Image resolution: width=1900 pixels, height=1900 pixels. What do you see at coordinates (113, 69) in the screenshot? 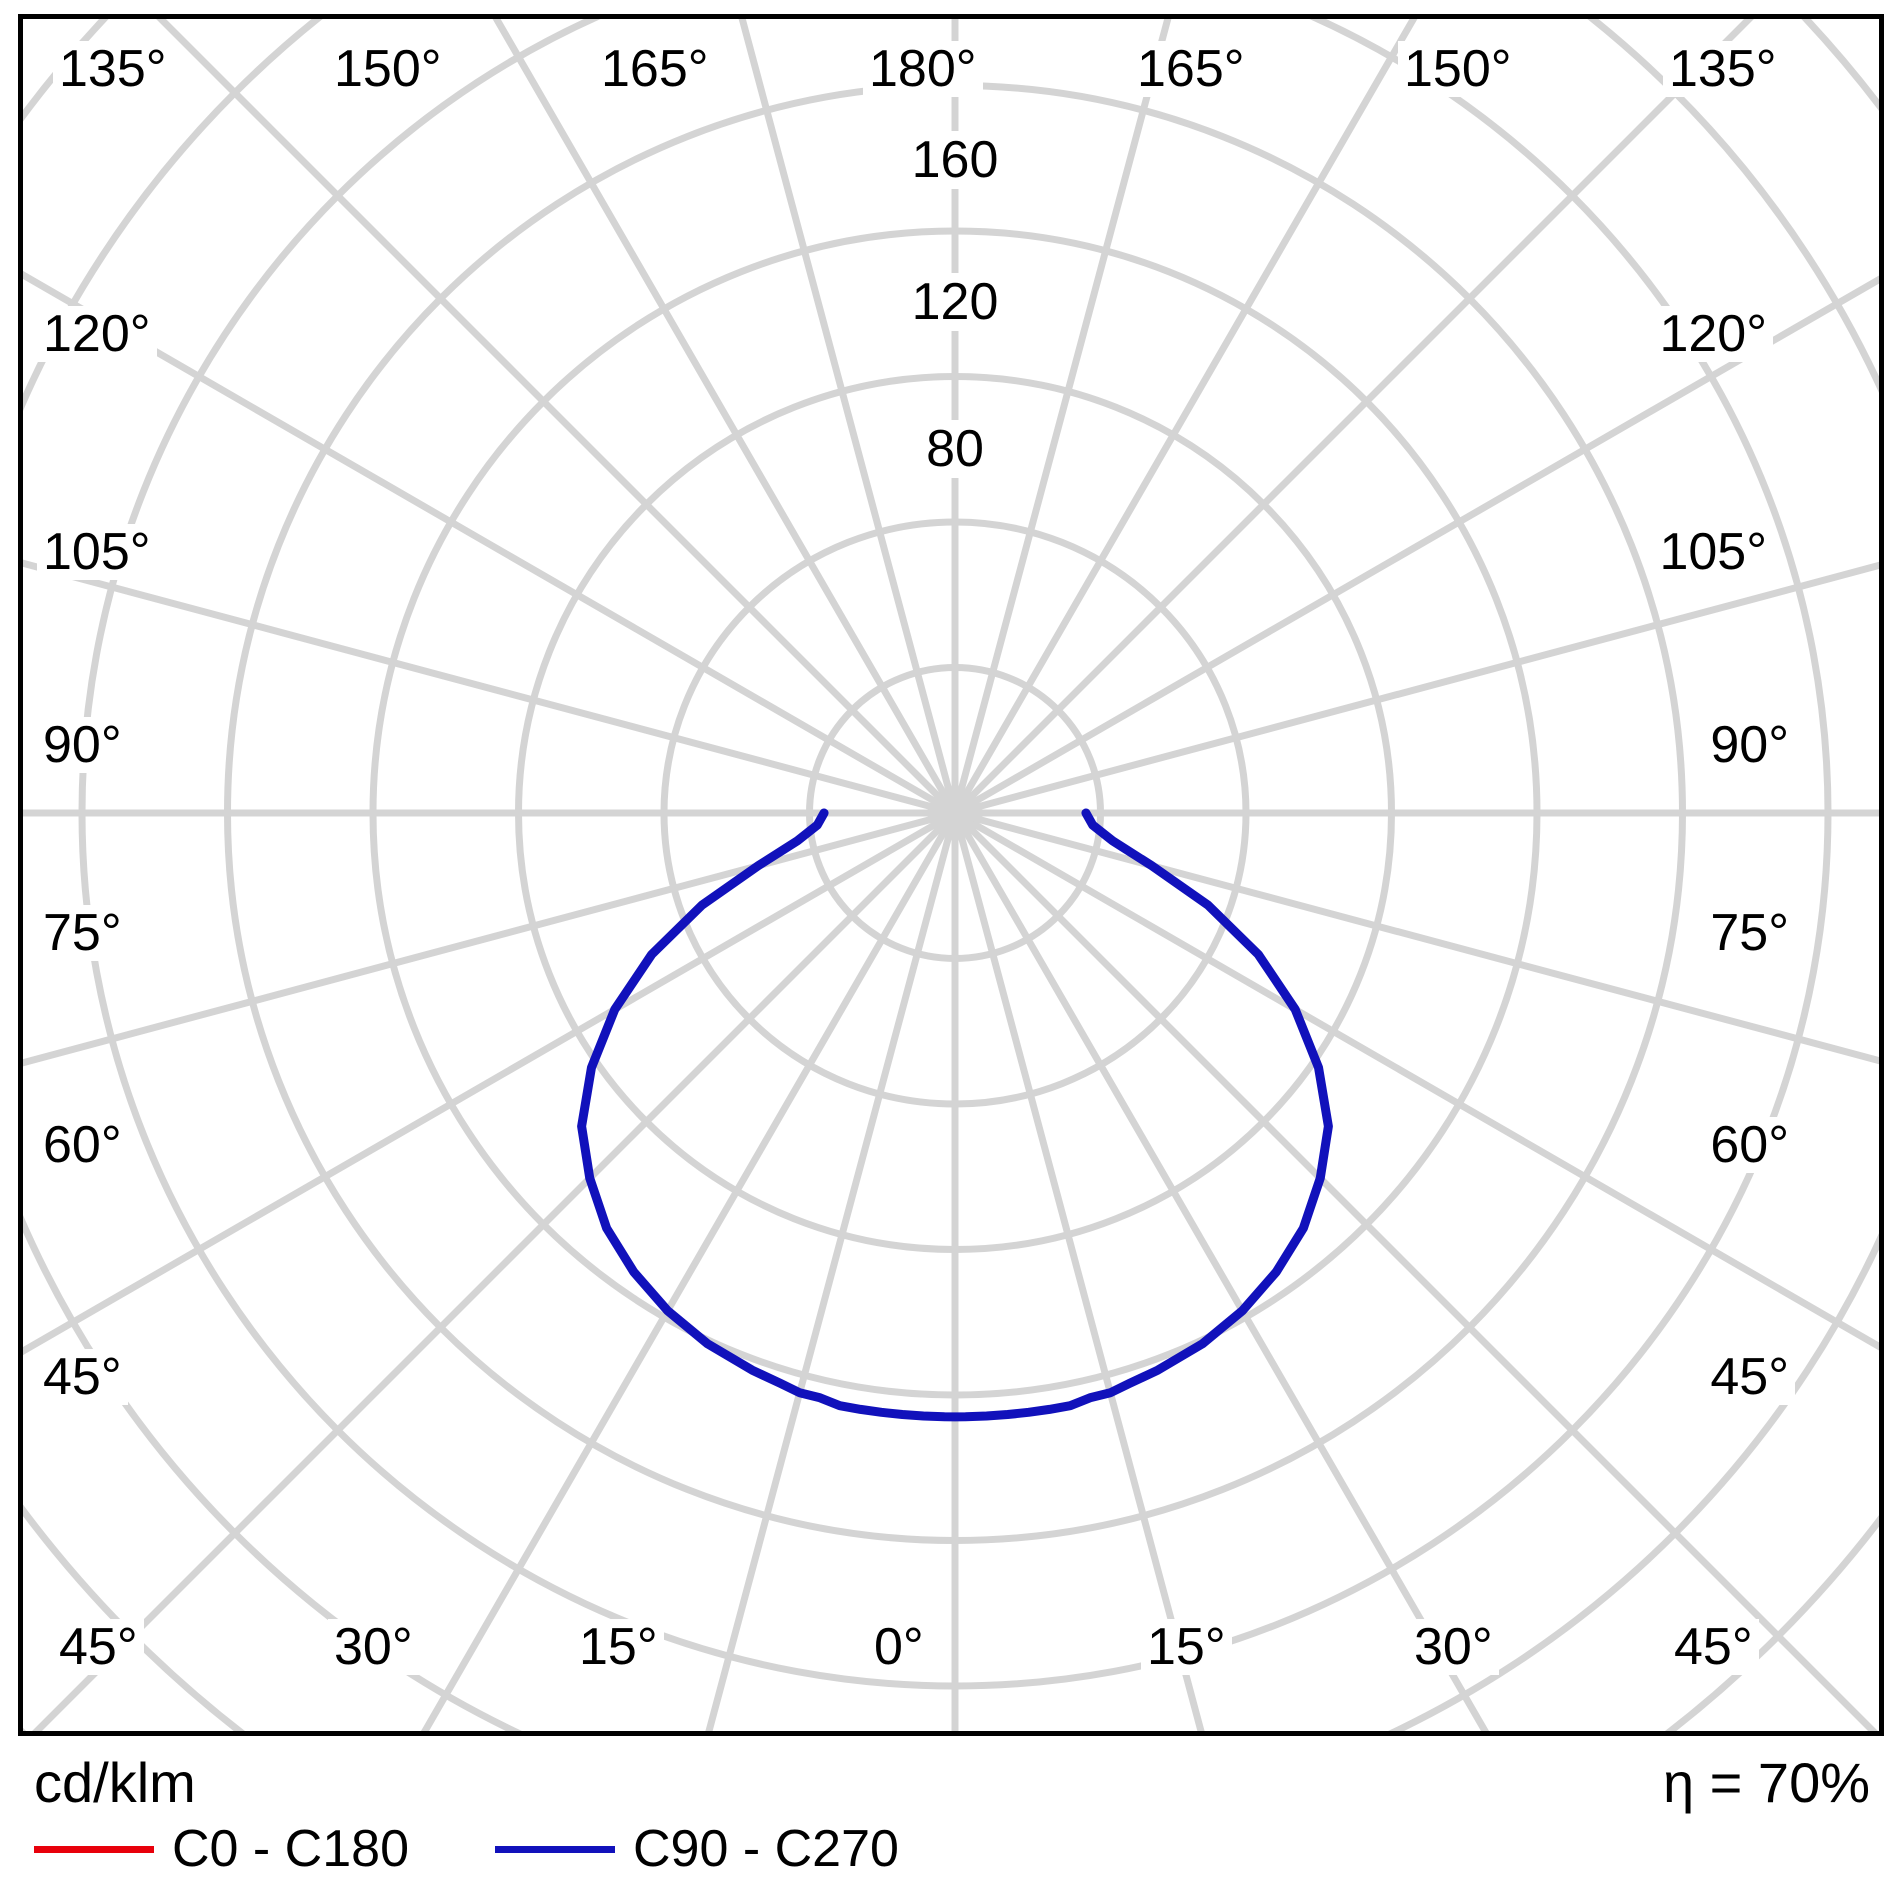
I see `angle-label-top-0: 135°` at bounding box center [113, 69].